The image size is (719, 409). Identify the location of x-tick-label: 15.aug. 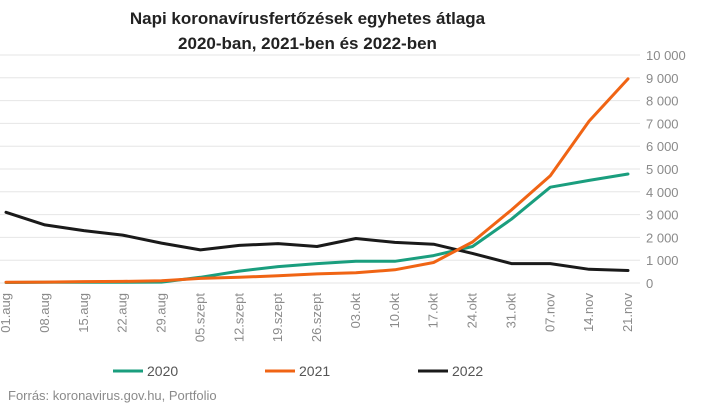
(83, 313).